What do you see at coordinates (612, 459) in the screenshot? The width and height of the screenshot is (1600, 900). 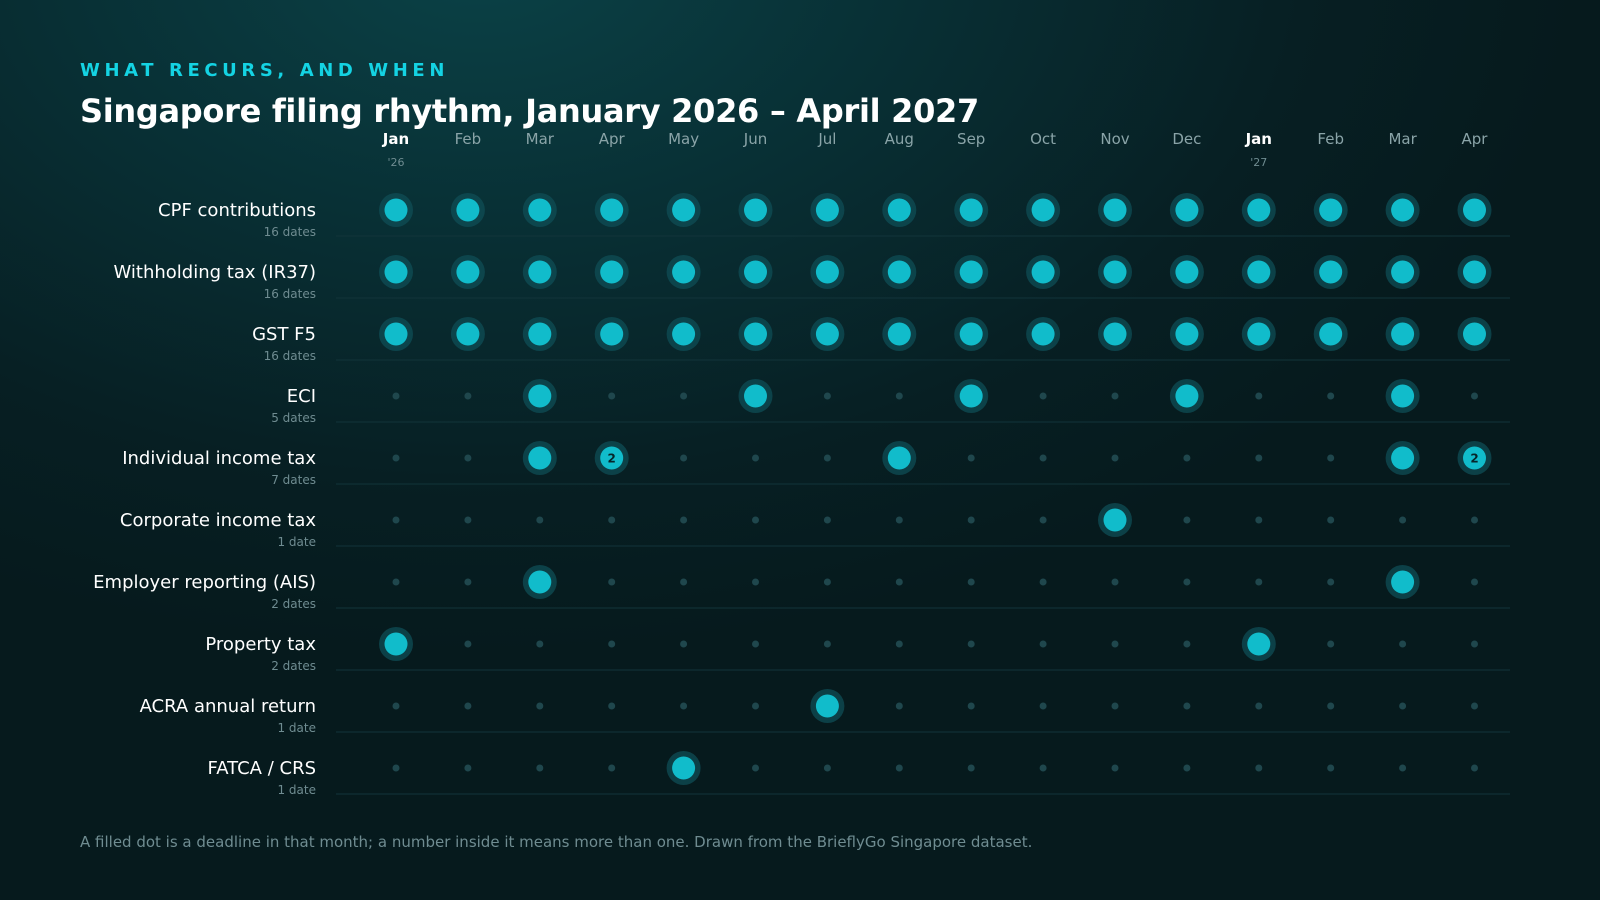 I see `deadline-count-label: 2` at bounding box center [612, 459].